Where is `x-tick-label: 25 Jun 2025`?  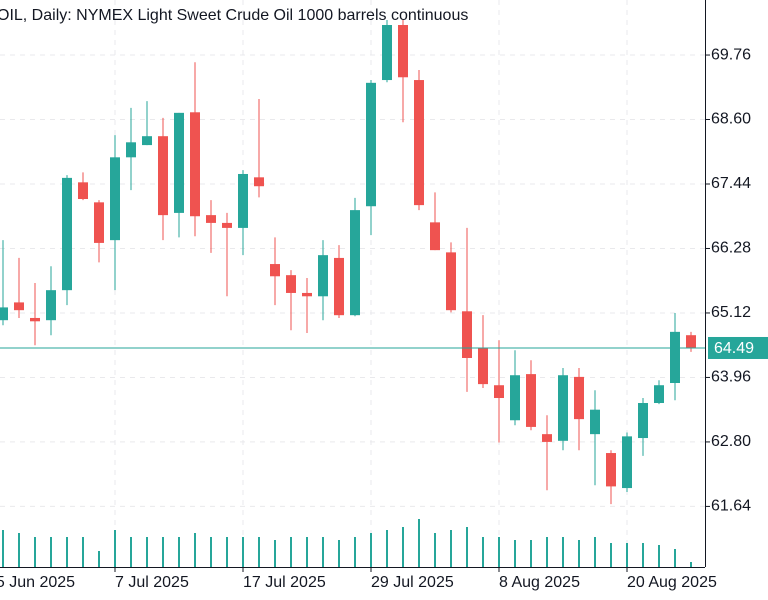
x-tick-label: 25 Jun 2025 is located at coordinates (37, 582).